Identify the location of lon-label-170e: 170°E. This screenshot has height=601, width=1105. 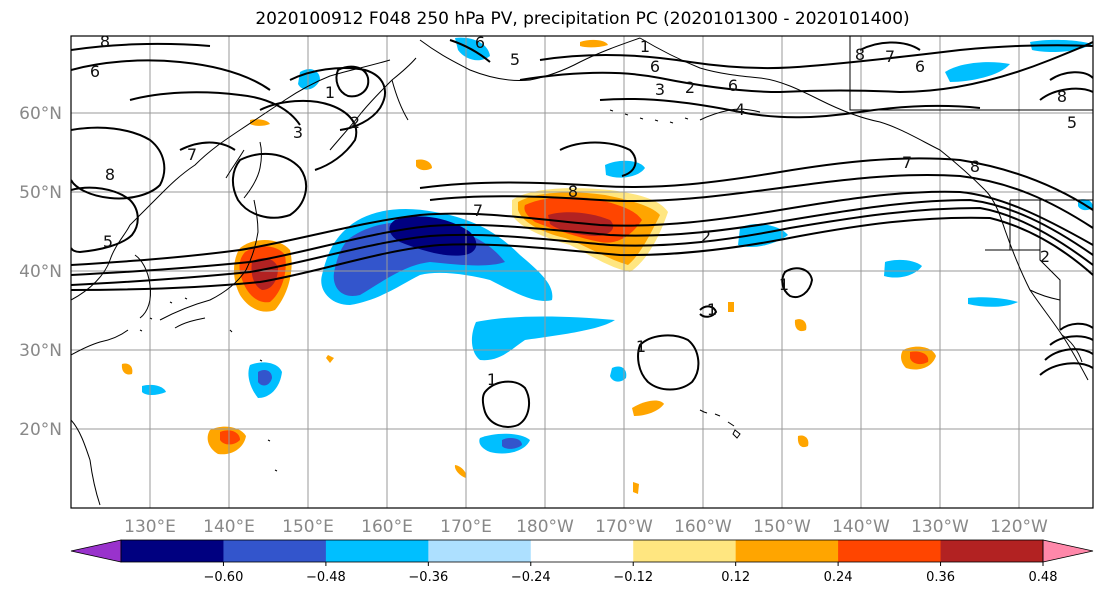
(466, 527).